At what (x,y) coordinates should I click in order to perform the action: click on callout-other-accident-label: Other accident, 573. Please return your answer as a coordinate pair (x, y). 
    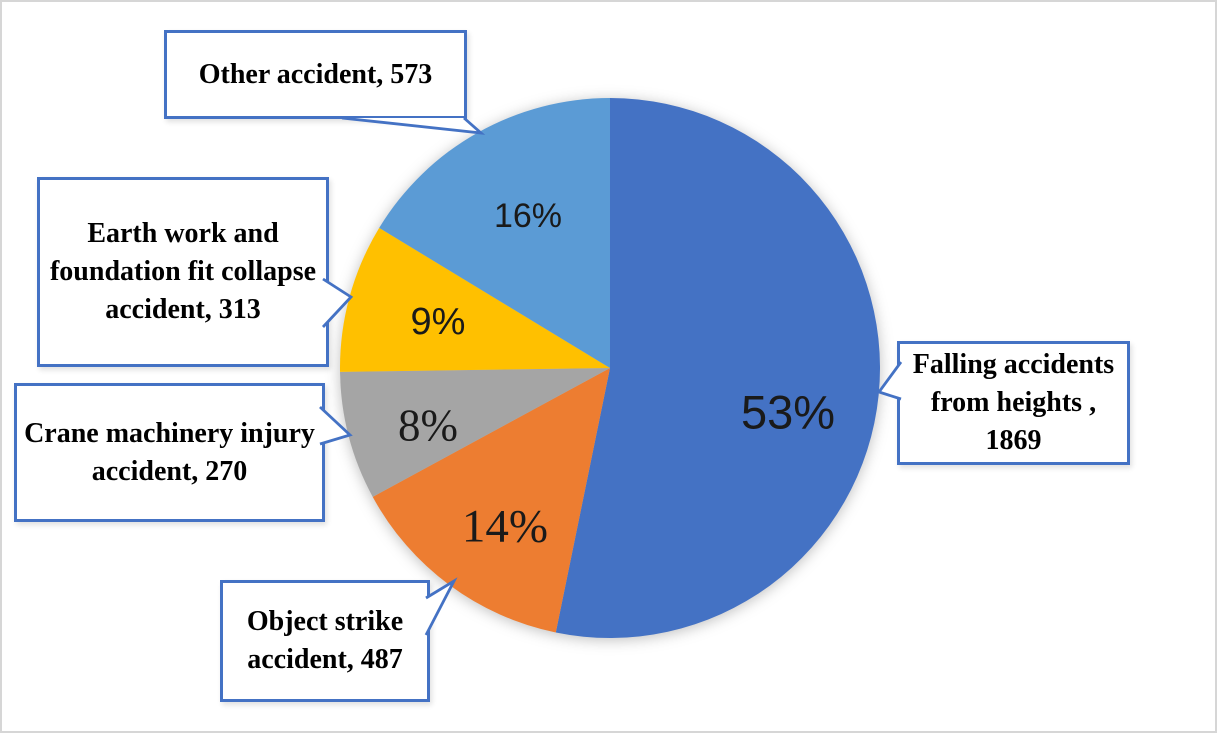
    Looking at the image, I should click on (315, 74).